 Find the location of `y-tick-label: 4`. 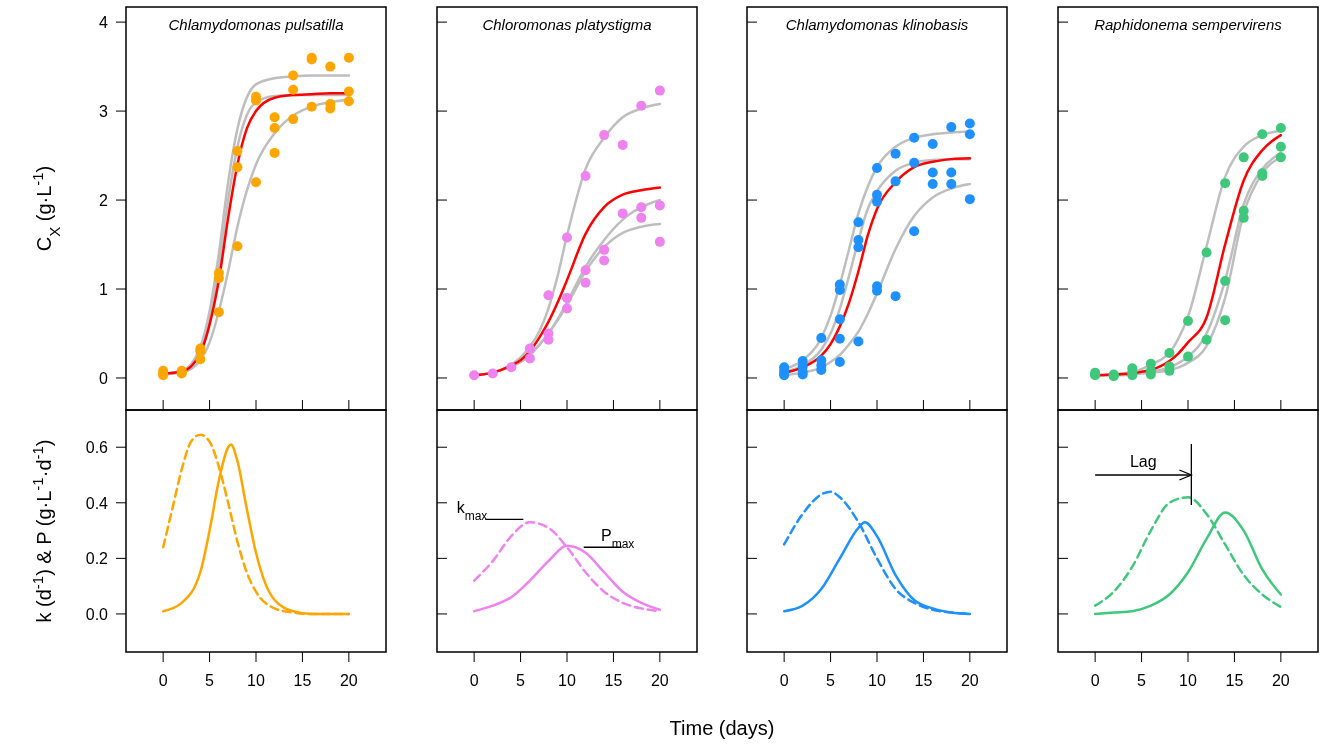

y-tick-label: 4 is located at coordinates (104, 23).